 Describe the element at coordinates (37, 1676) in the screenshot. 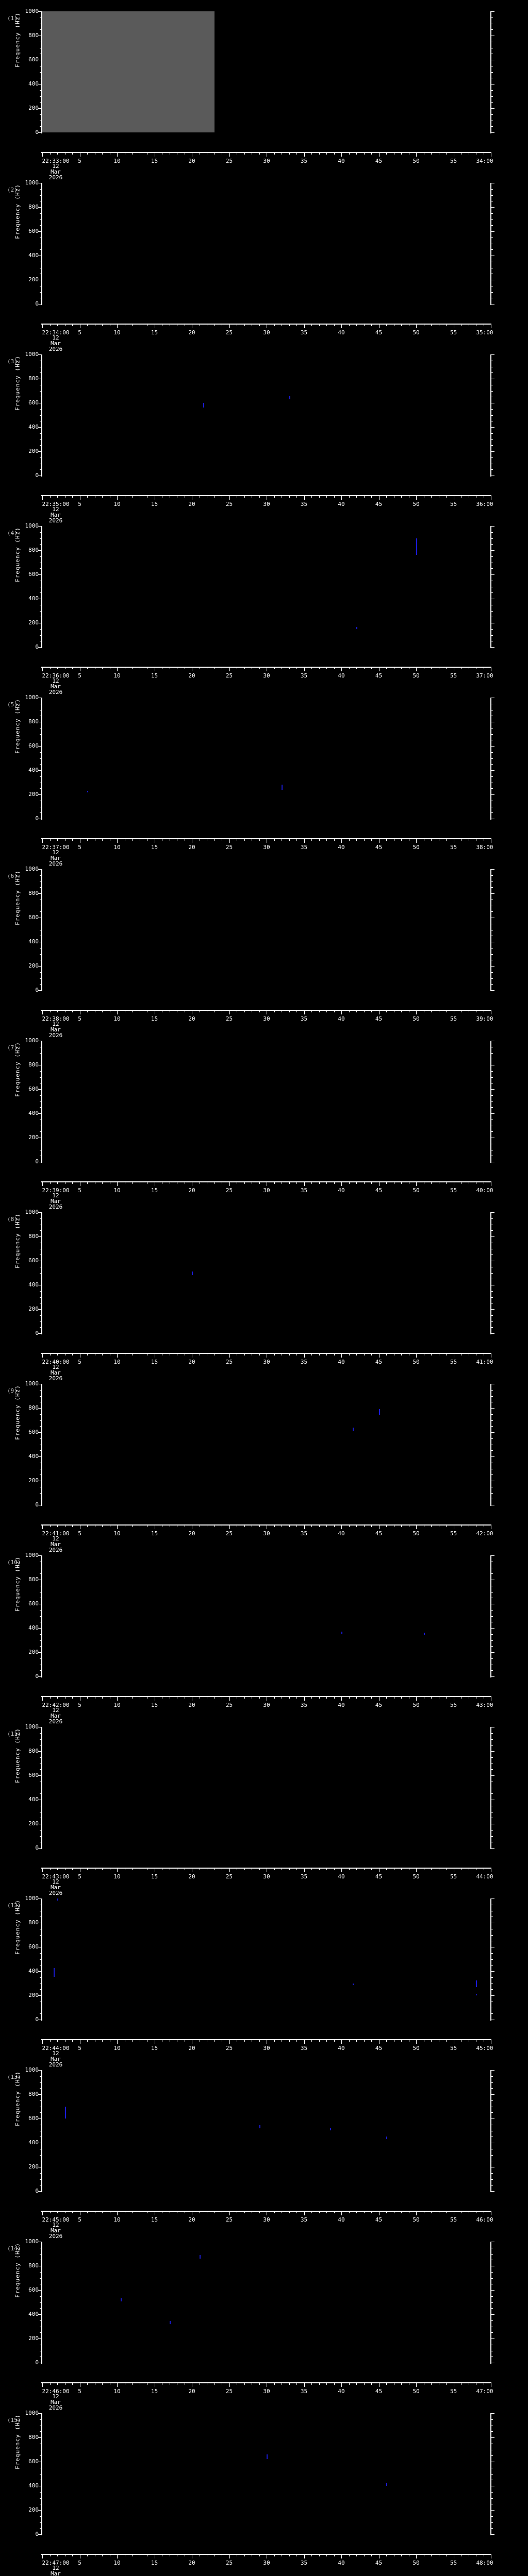

I see `y-axis-tick-label: 0` at that location.